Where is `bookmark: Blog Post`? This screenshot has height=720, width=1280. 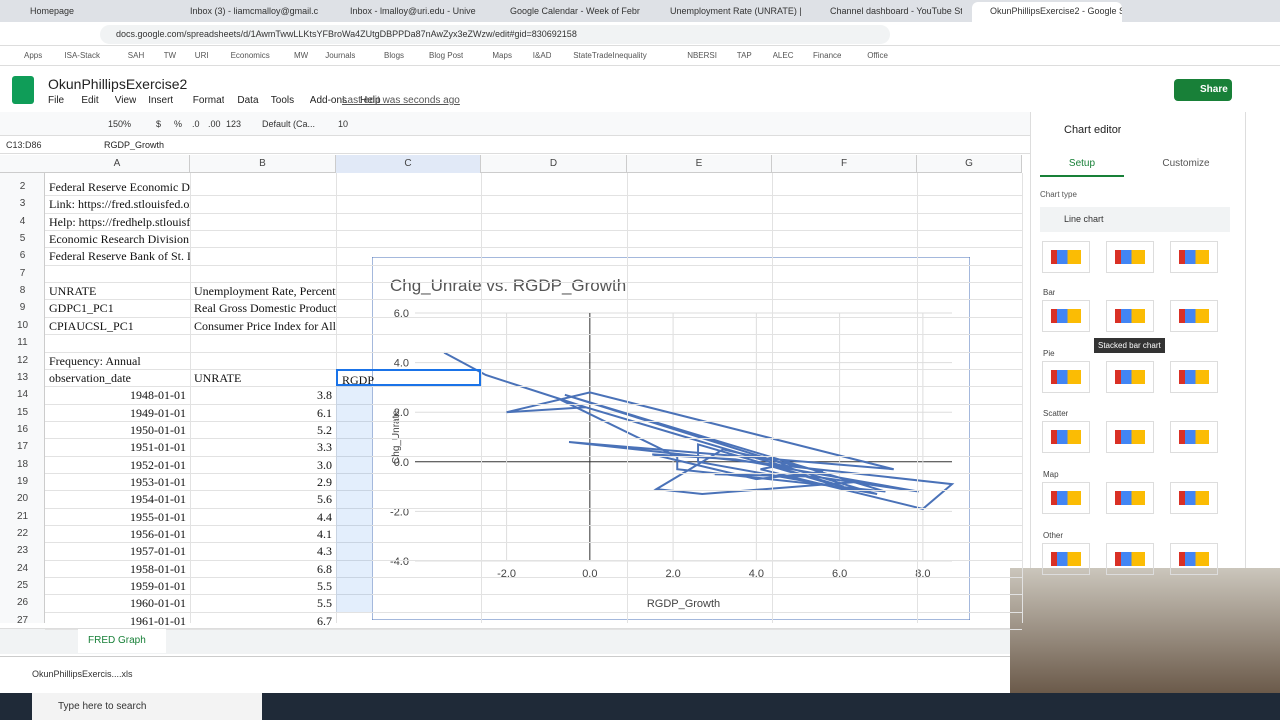
bookmark: Blog Post is located at coordinates (446, 55).